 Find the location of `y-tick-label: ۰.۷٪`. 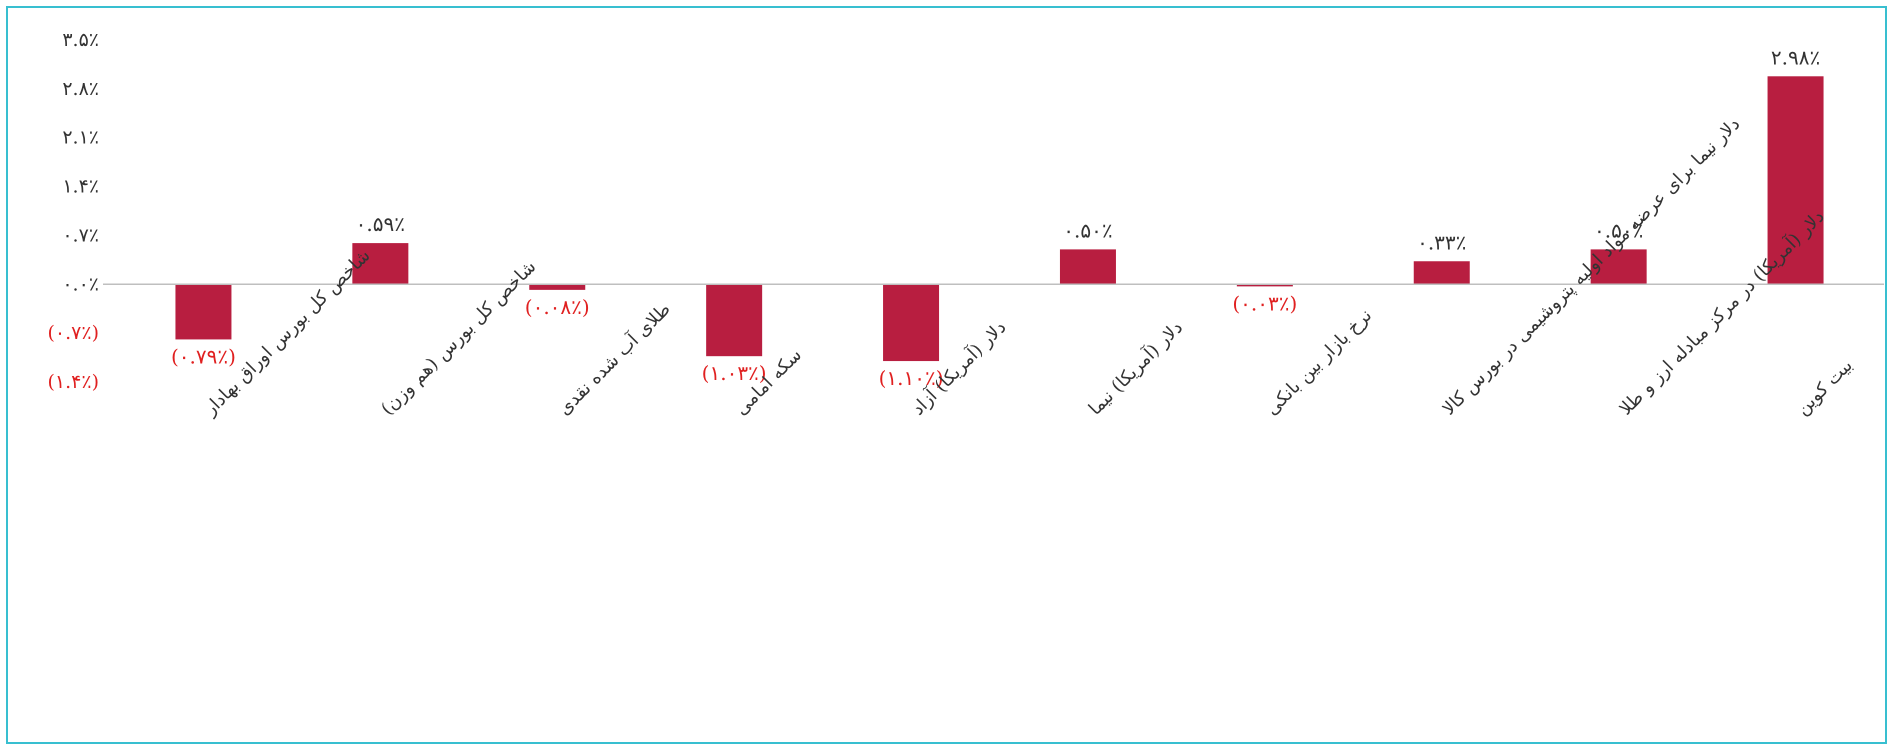

y-tick-label: ۰.۷٪ is located at coordinates (80, 235).